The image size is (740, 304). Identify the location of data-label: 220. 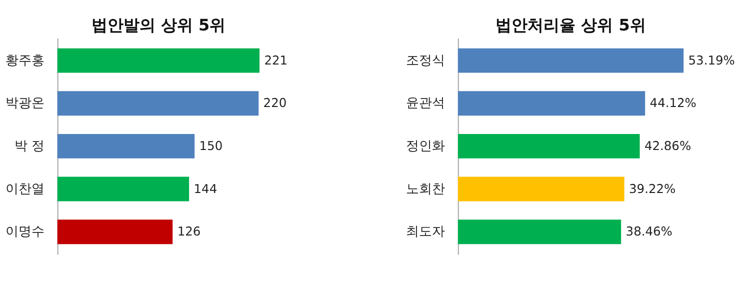
(275, 103).